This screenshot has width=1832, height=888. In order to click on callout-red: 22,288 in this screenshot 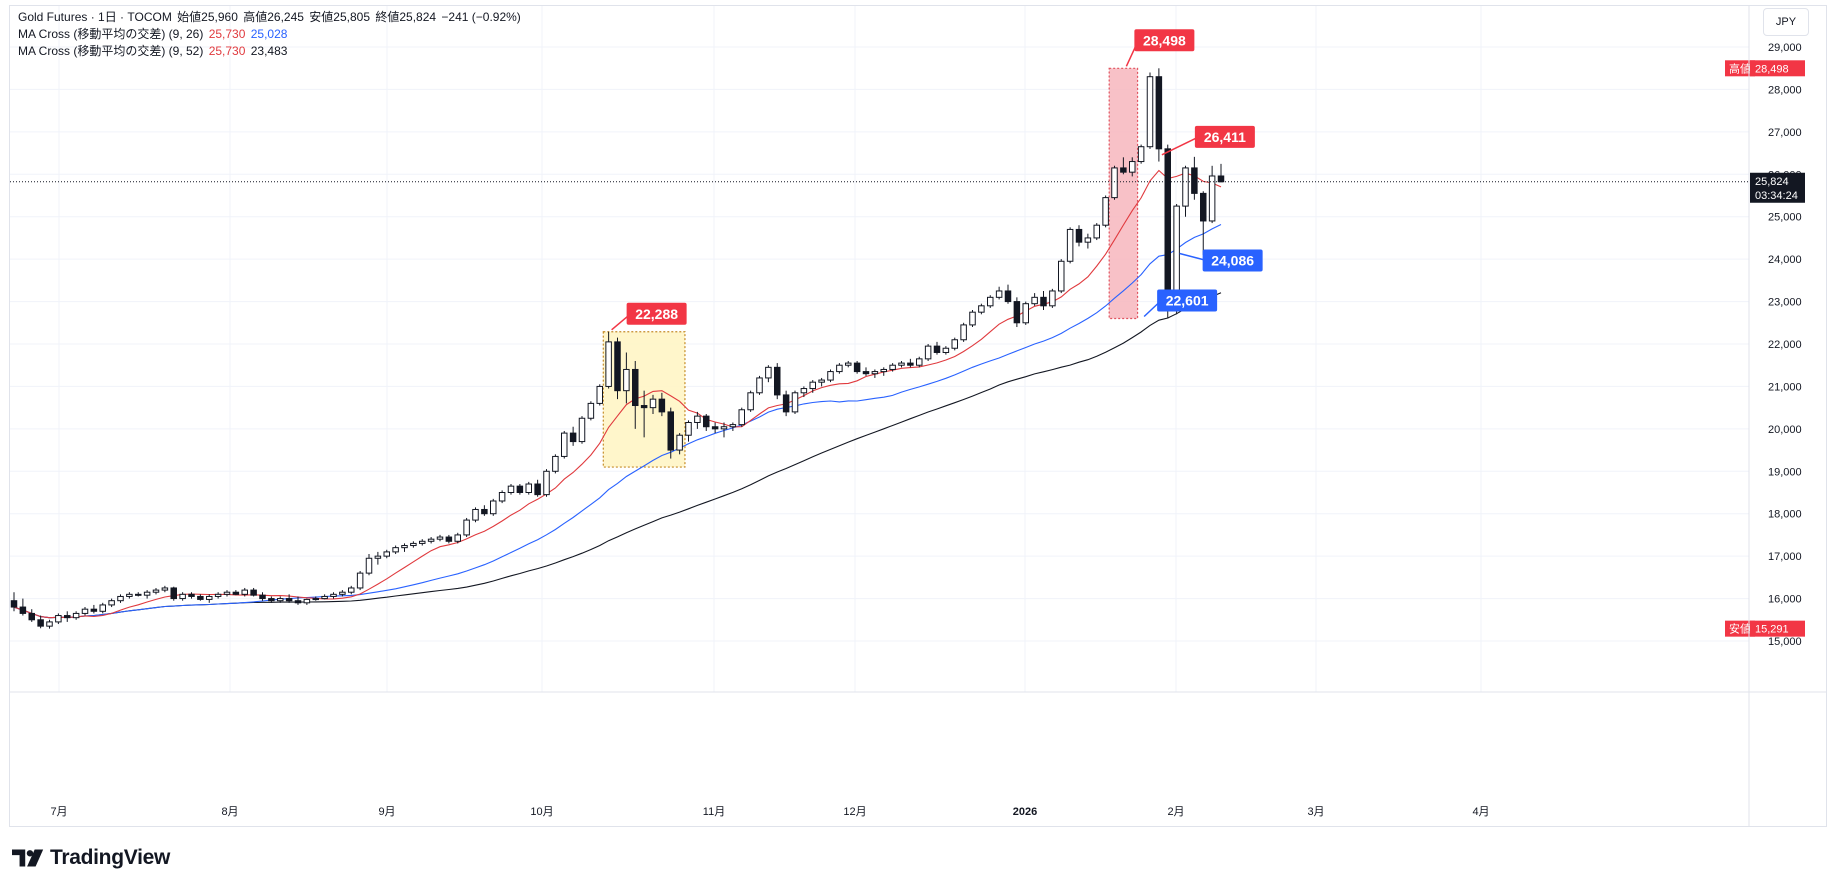, I will do `click(649, 316)`.